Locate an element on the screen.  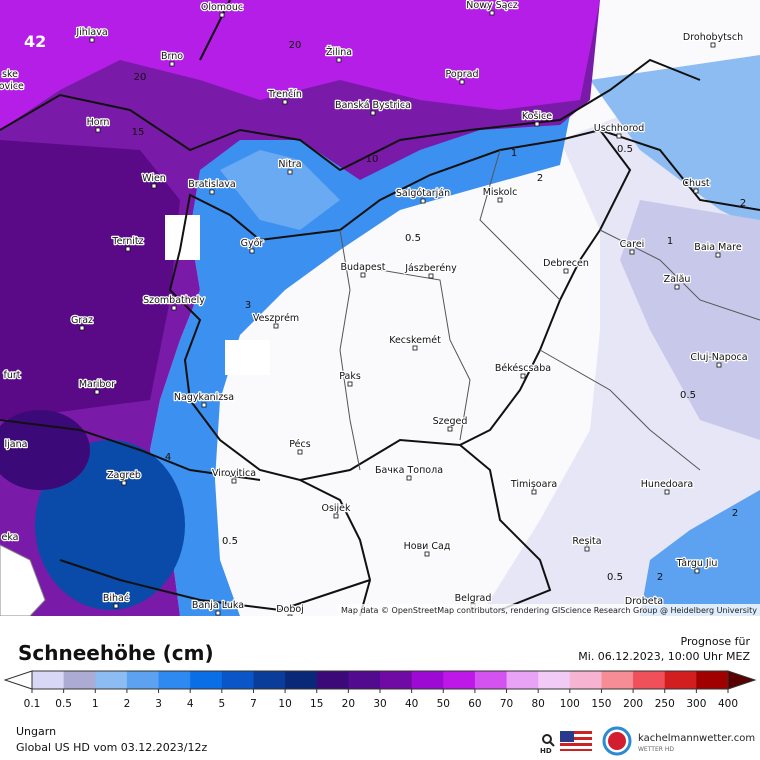
colorbar-tick-label: 150 is located at coordinates (601, 704).